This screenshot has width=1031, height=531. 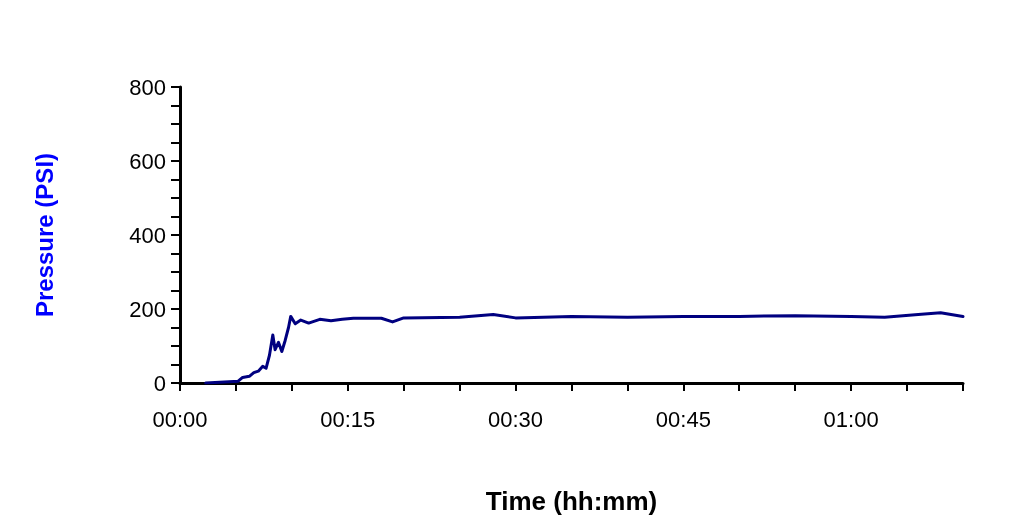 What do you see at coordinates (683, 419) in the screenshot?
I see `x-tick-label: 00:45` at bounding box center [683, 419].